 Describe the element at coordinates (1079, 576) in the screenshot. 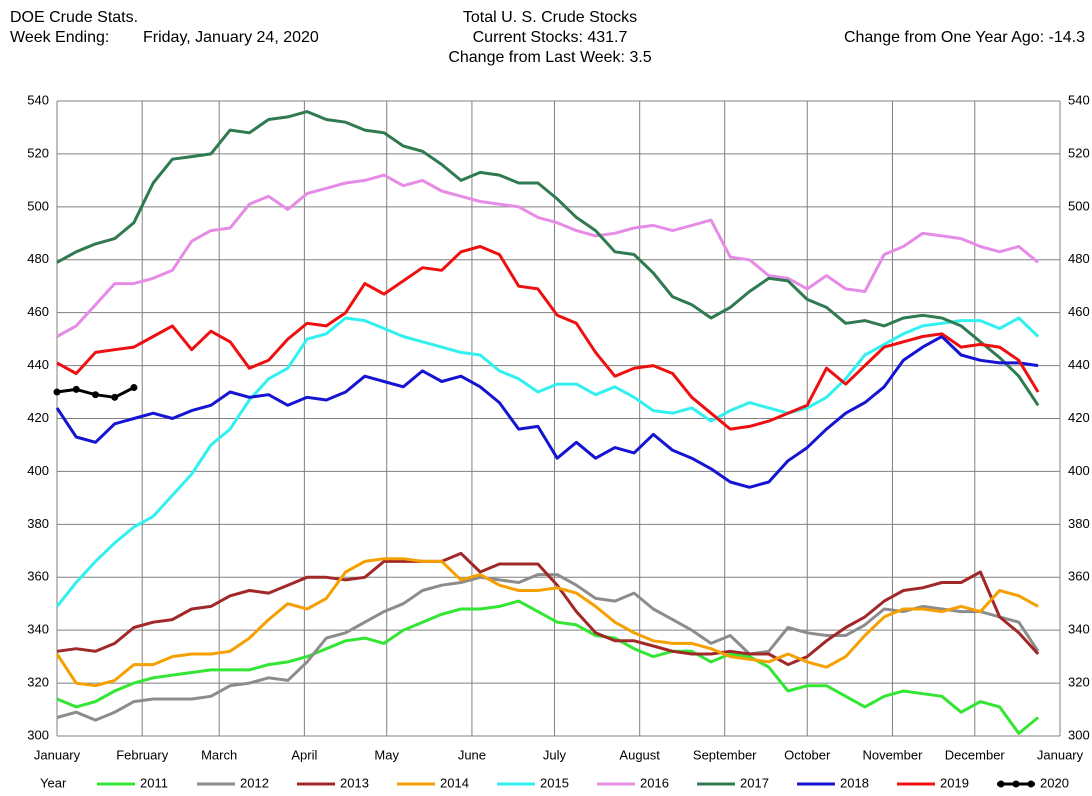

I see `y2-tick-label: 360` at that location.